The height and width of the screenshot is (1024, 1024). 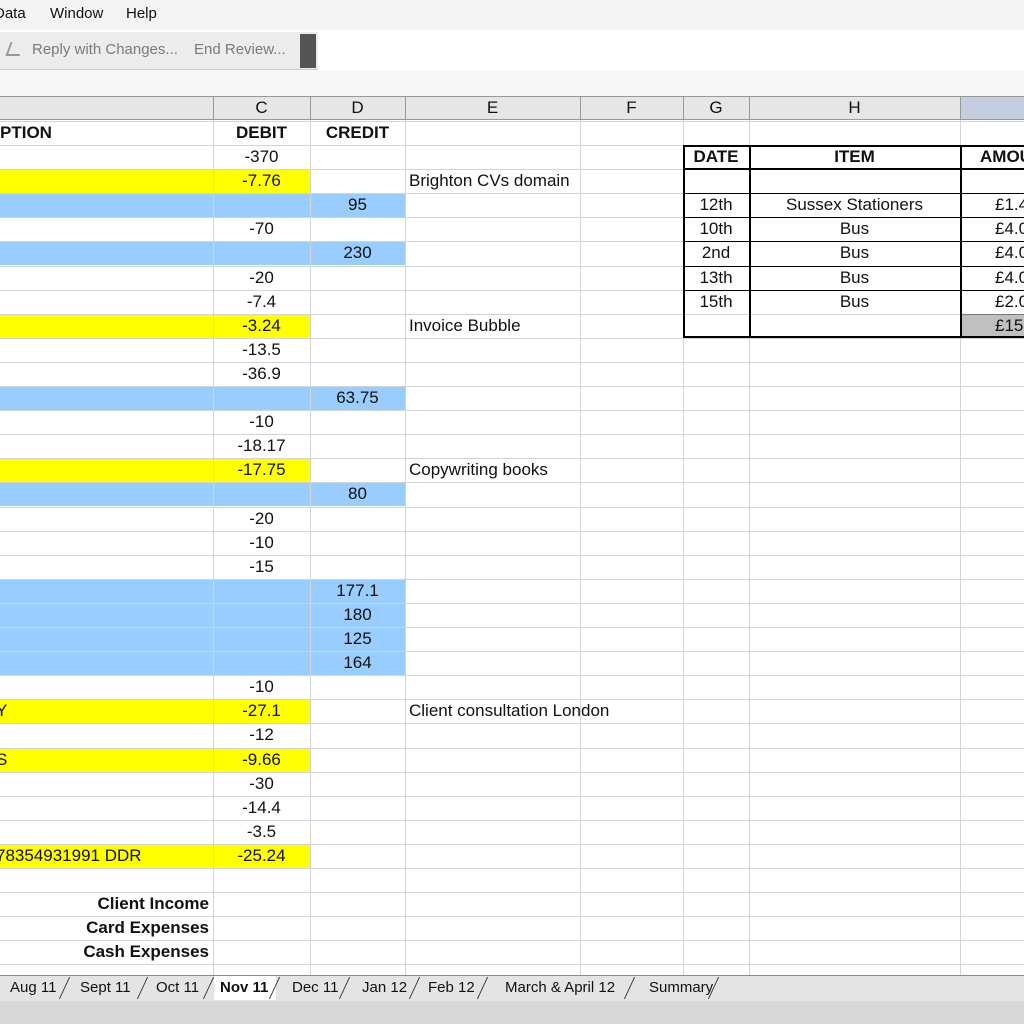 What do you see at coordinates (13, 13) in the screenshot?
I see `menu-item: Data` at bounding box center [13, 13].